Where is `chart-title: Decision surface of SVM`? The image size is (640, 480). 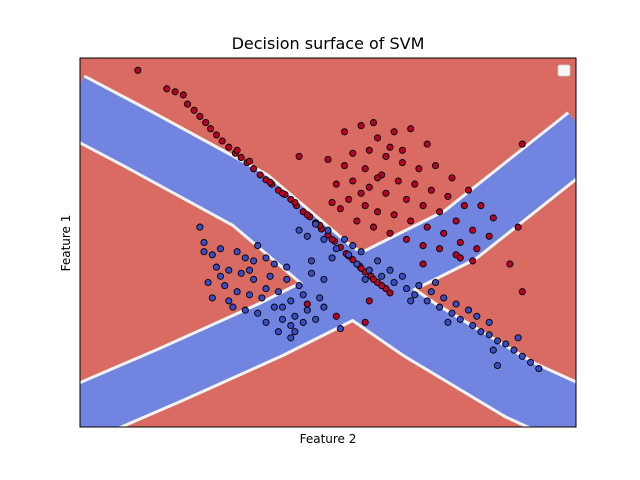 chart-title: Decision surface of SVM is located at coordinates (328, 43).